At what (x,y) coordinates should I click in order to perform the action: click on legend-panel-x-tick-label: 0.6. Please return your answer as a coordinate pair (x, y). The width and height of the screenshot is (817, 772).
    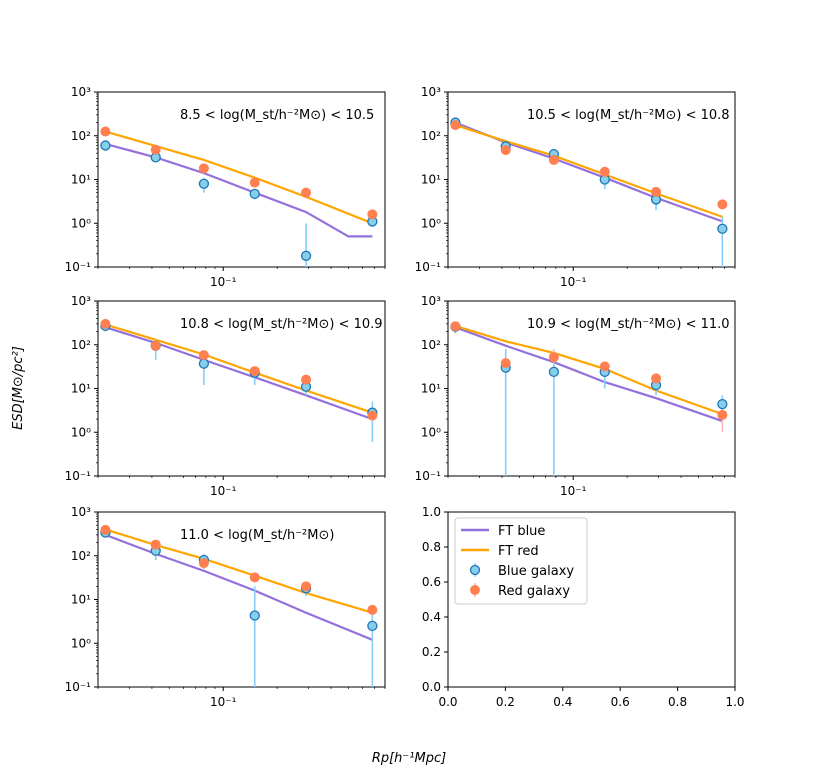
    Looking at the image, I should click on (620, 702).